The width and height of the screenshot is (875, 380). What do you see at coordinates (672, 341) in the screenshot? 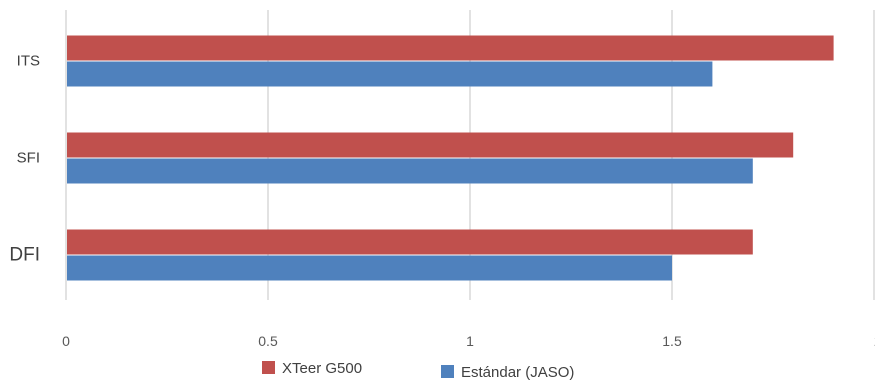
I see `x-tick-label: 1.5` at bounding box center [672, 341].